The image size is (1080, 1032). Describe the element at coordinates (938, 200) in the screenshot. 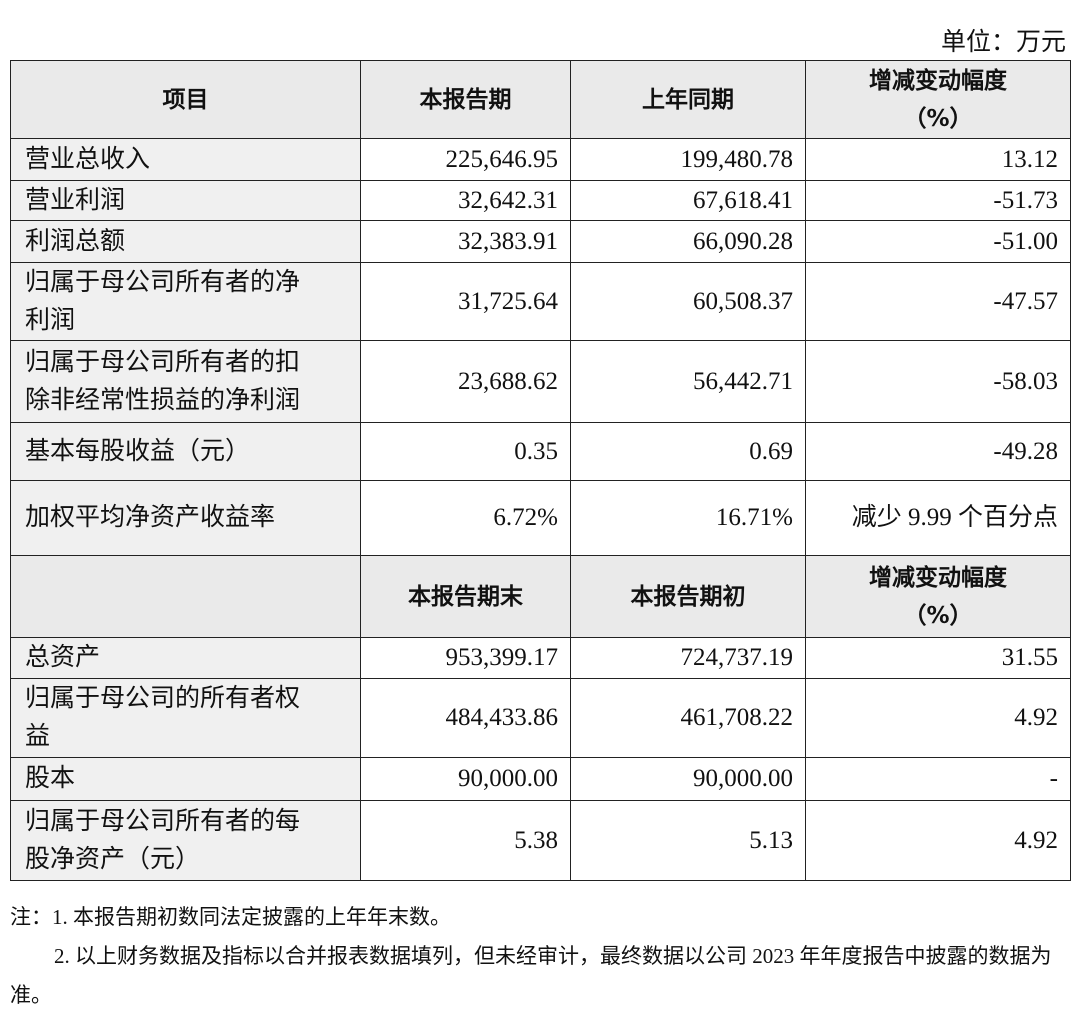

I see `cell: -51.73` at that location.